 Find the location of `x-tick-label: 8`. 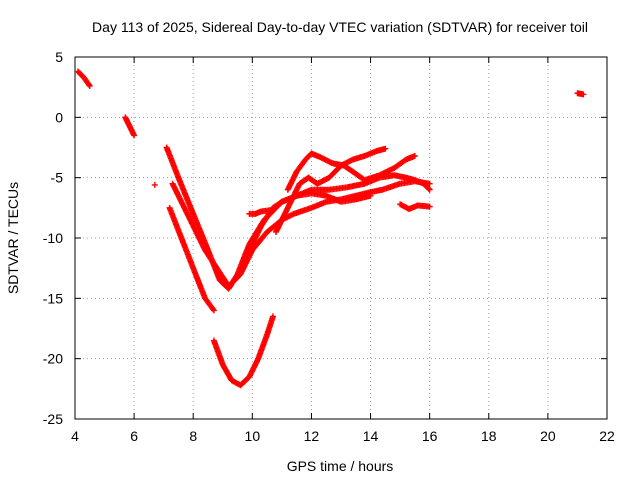

x-tick-label: 8 is located at coordinates (193, 436).